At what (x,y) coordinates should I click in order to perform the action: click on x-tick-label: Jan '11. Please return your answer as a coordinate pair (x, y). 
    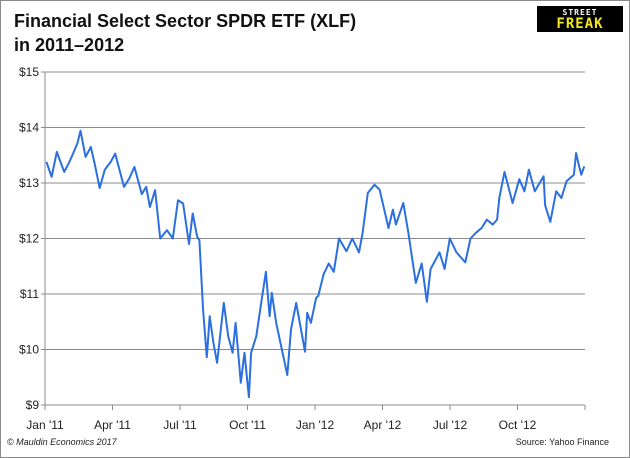
    Looking at the image, I should click on (45, 425).